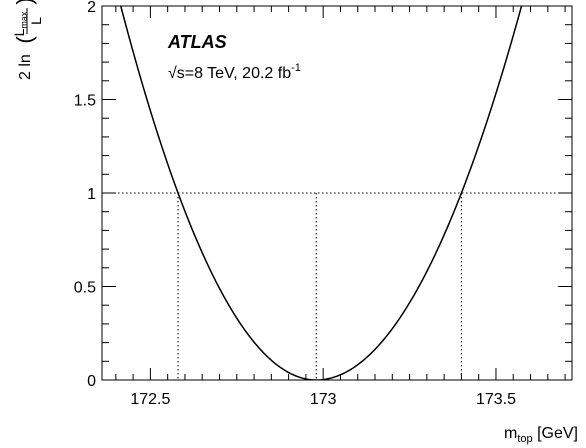 Image resolution: width=586 pixels, height=448 pixels. What do you see at coordinates (36, 21) in the screenshot?
I see `svg-text: L` at bounding box center [36, 21].